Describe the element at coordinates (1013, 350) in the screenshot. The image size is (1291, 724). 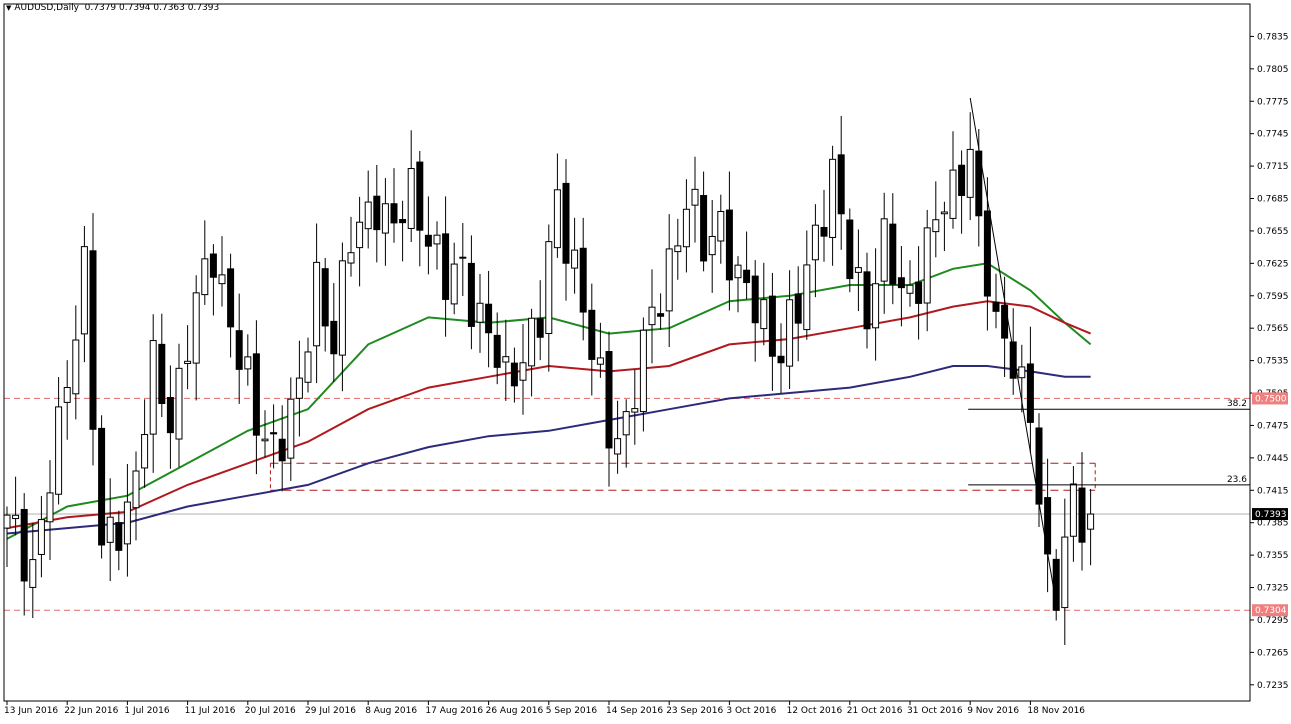
I see `fibonacci-trendline` at that location.